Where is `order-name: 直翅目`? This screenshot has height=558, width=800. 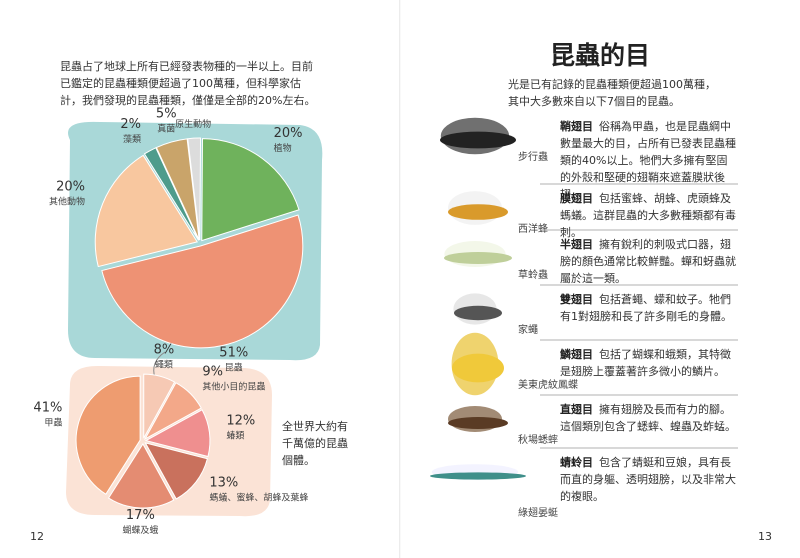
order-name: 直翅目 is located at coordinates (576, 409).